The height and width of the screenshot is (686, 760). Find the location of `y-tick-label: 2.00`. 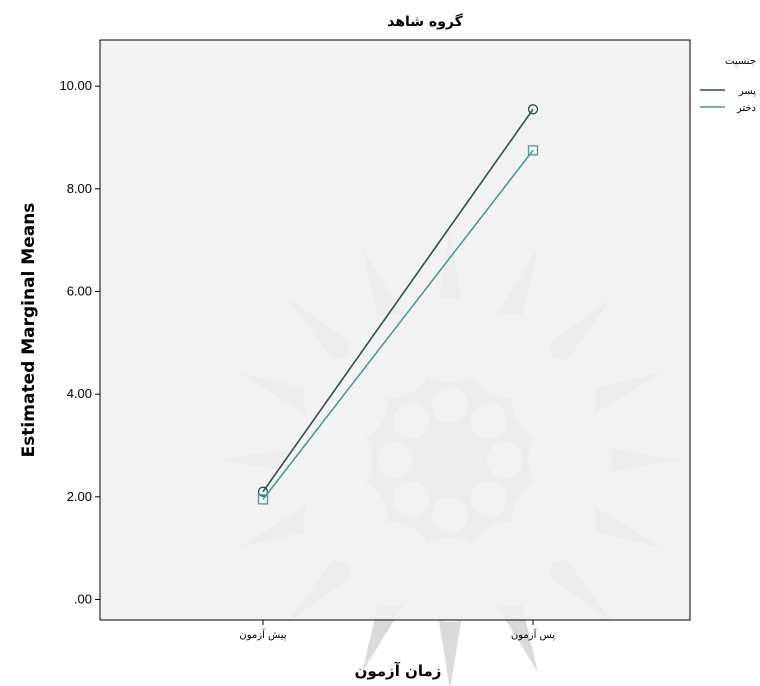

y-tick-label: 2.00 is located at coordinates (79, 496).